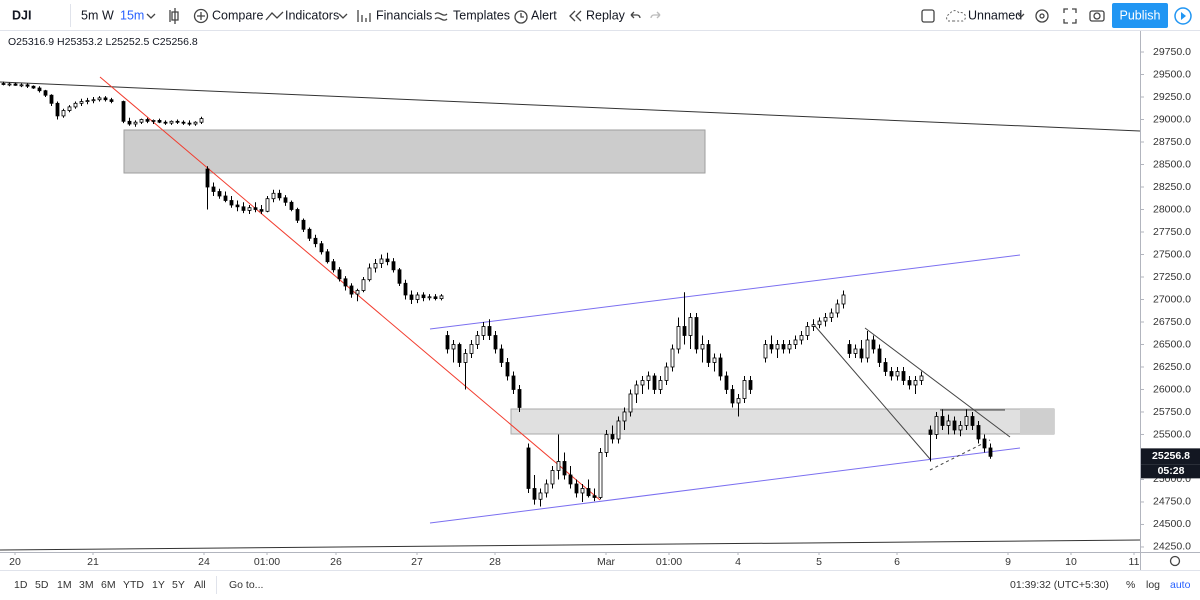  I want to click on interval: 5m, so click(89, 15).